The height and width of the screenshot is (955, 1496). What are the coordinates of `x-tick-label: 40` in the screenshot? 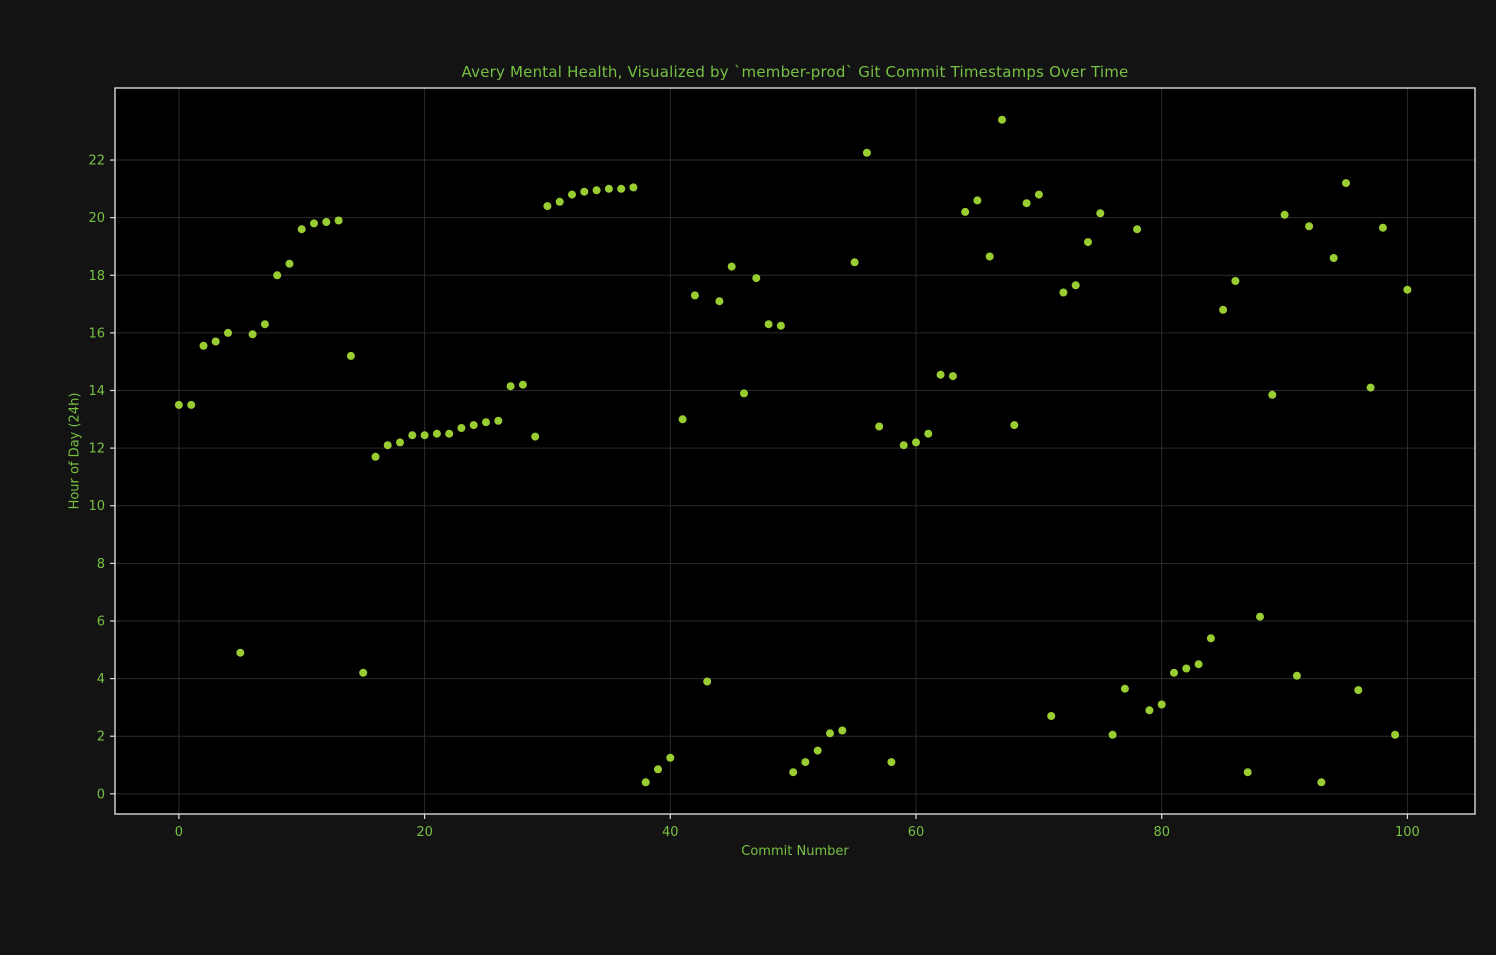 It's located at (670, 832).